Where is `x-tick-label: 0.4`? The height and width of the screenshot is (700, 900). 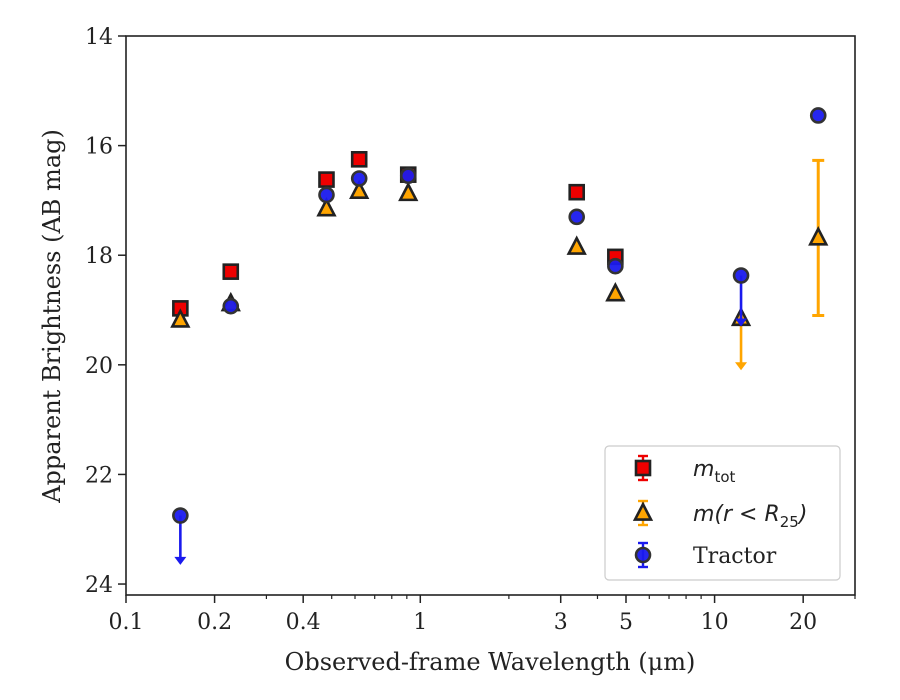 x-tick-label: 0.4 is located at coordinates (303, 622).